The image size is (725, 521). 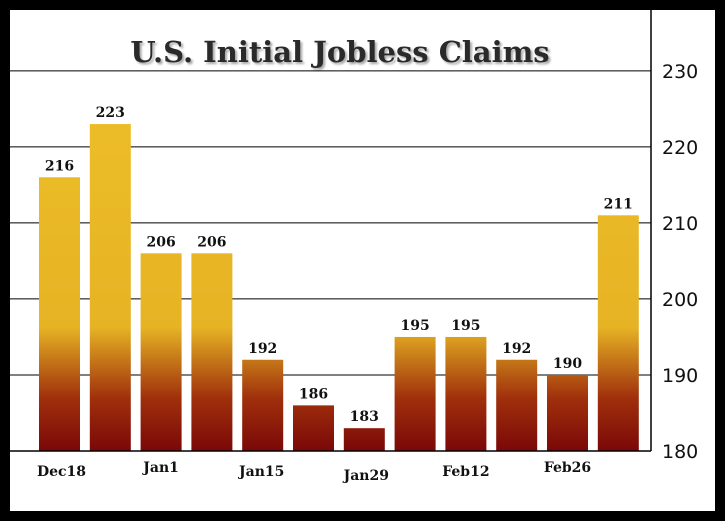 What do you see at coordinates (313, 394) in the screenshot?
I see `bar-value-label: 186` at bounding box center [313, 394].